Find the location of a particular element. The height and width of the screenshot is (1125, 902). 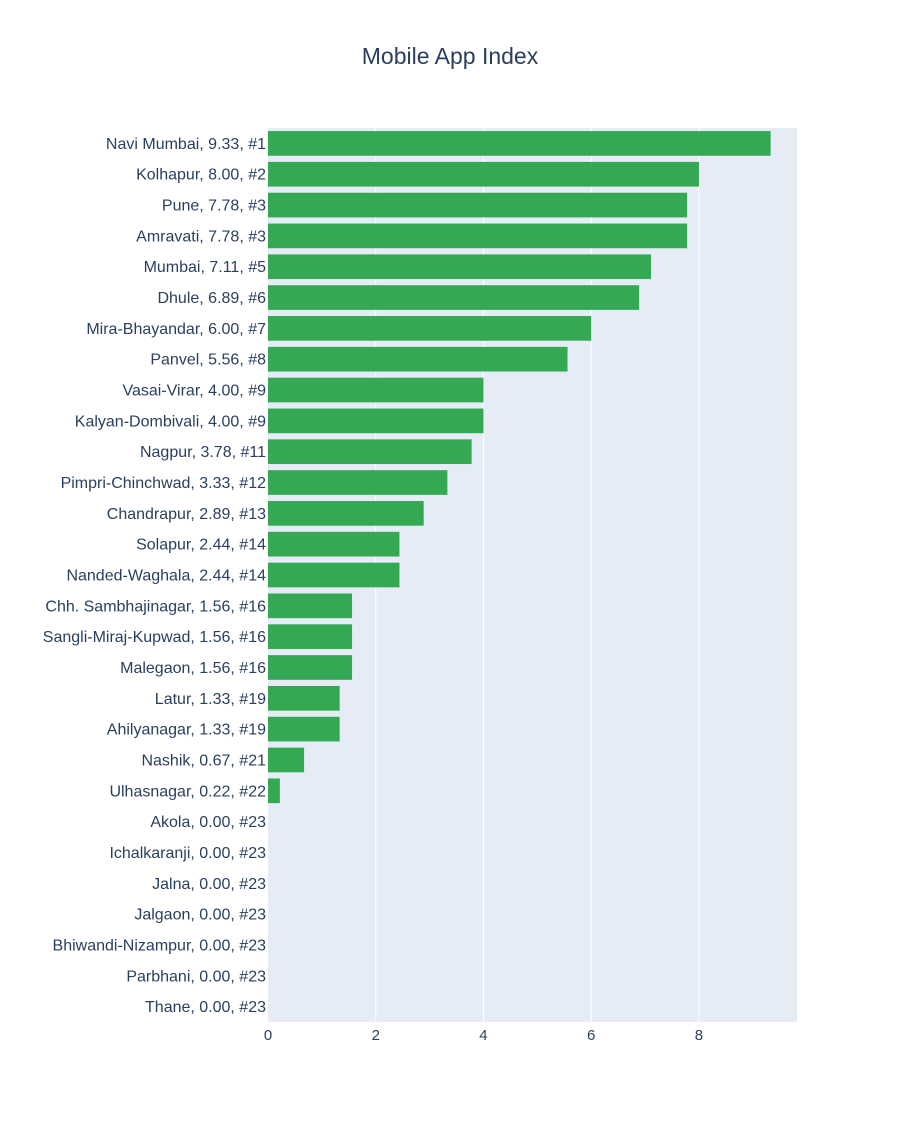

x-tick-label: 6 is located at coordinates (591, 1035).